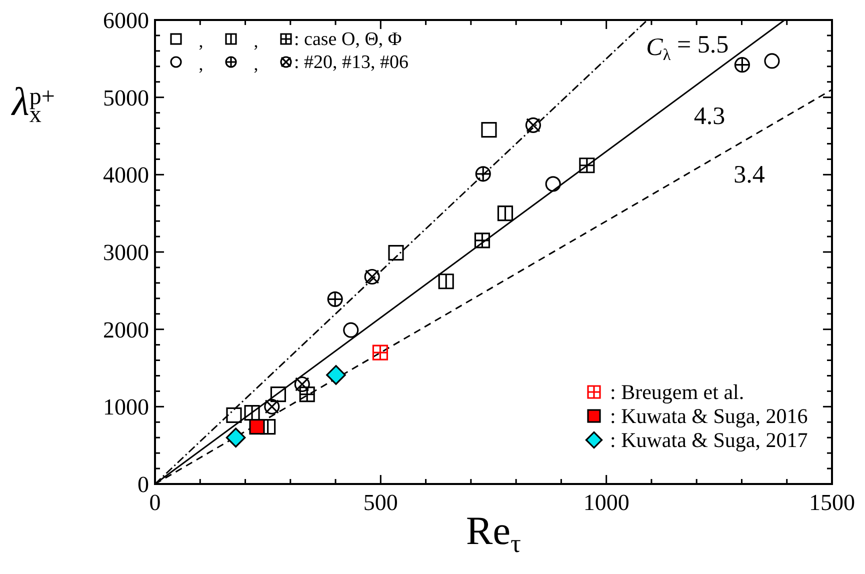 The width and height of the screenshot is (865, 574). What do you see at coordinates (710, 116) in the screenshot?
I see `annotation: 4.3` at bounding box center [710, 116].